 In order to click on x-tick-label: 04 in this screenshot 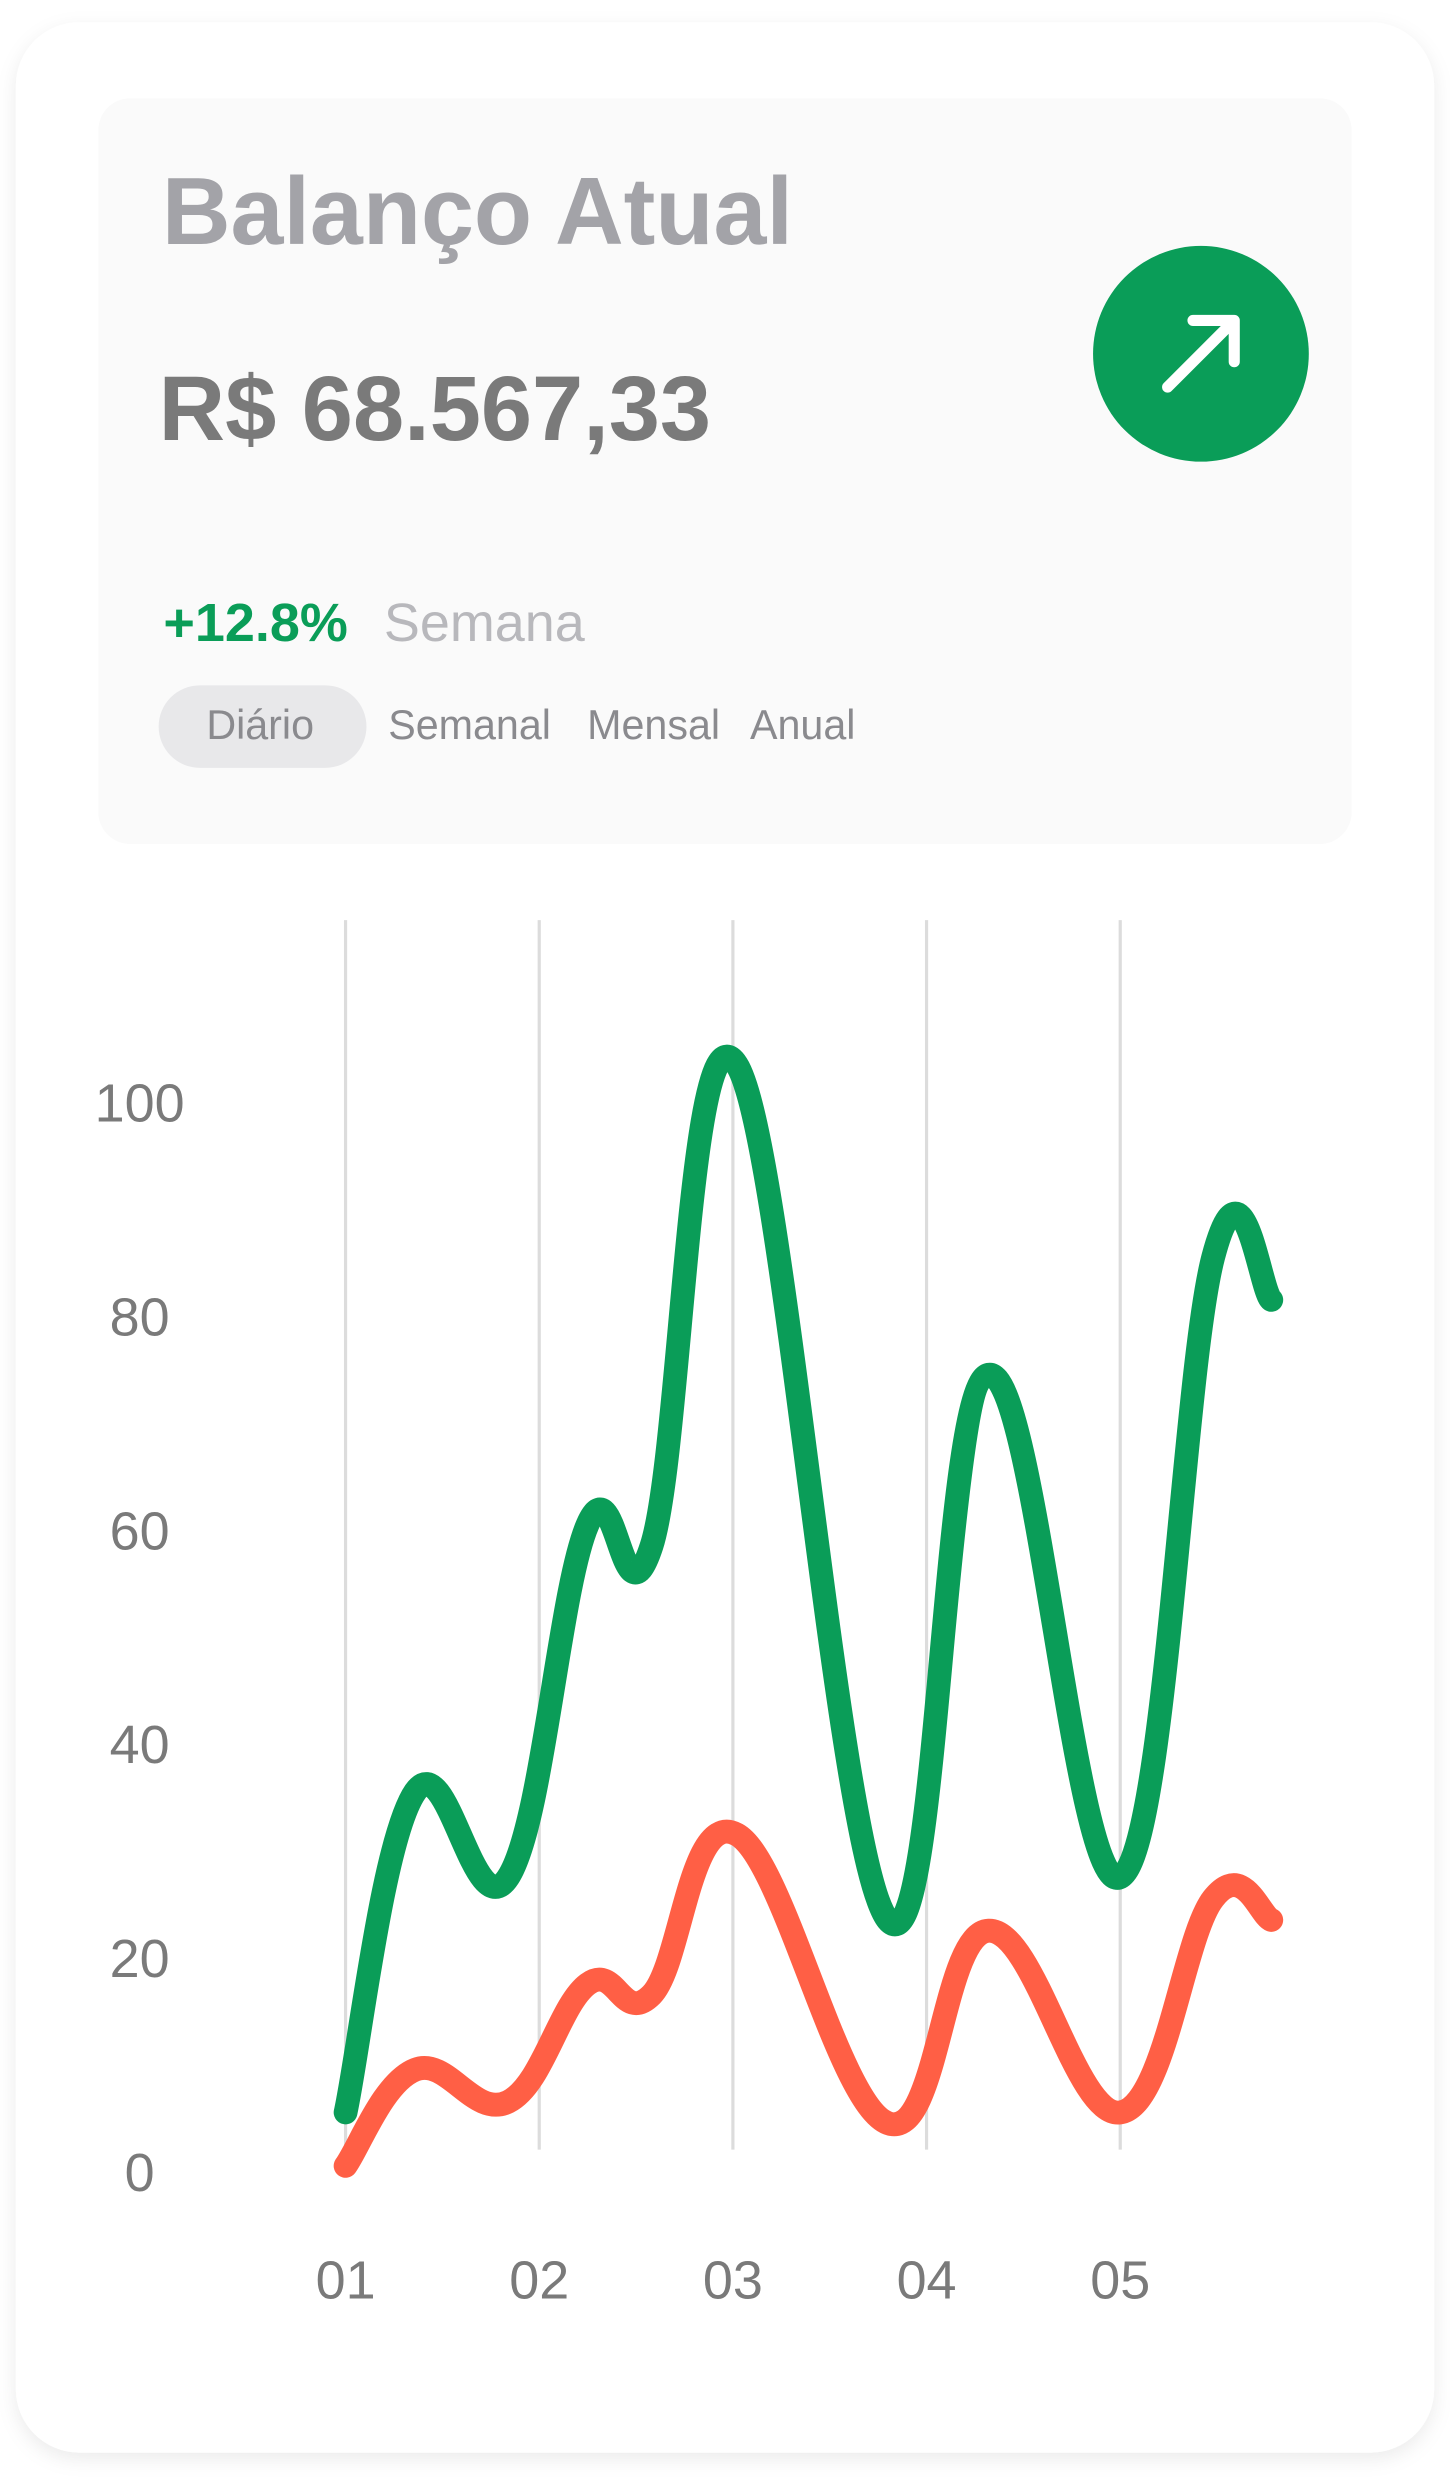, I will do `click(927, 2281)`.